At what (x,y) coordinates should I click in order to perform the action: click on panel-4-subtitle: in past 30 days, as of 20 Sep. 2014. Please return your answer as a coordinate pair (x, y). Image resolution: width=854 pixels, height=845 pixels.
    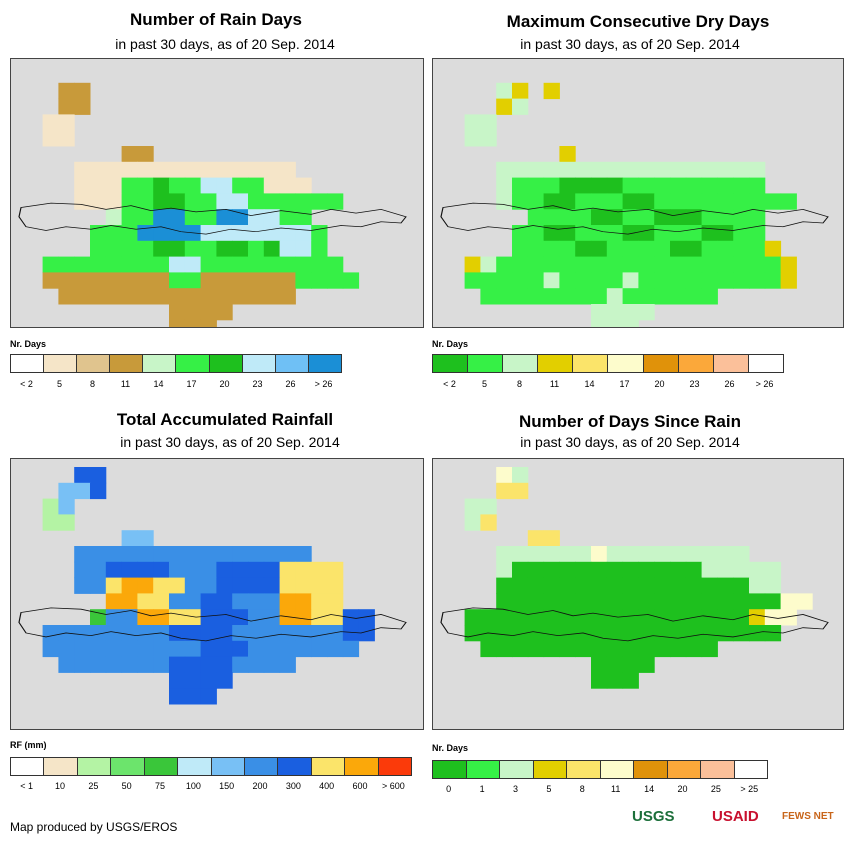
    Looking at the image, I should click on (630, 442).